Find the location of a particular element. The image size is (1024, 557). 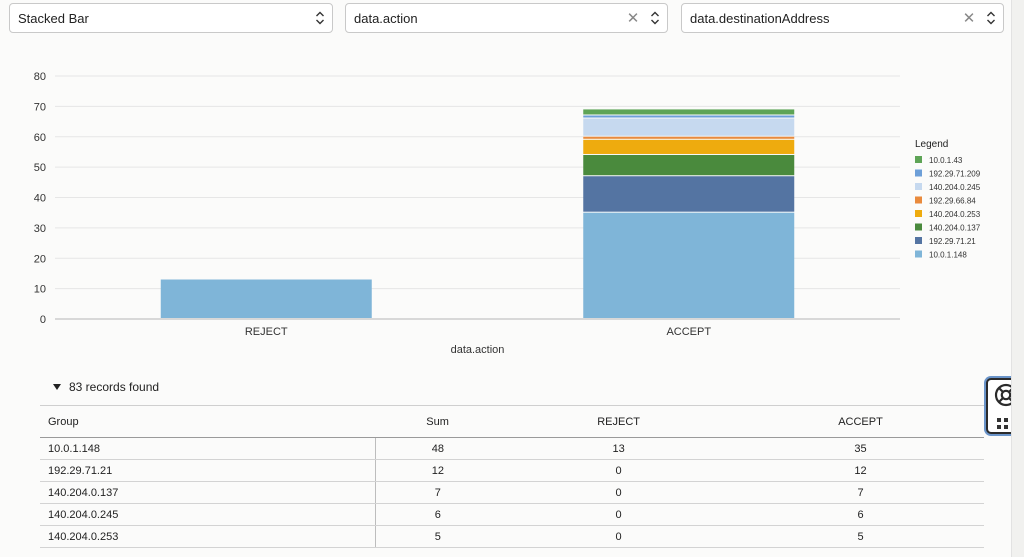

column-header-reject: REJECT is located at coordinates (618, 421).